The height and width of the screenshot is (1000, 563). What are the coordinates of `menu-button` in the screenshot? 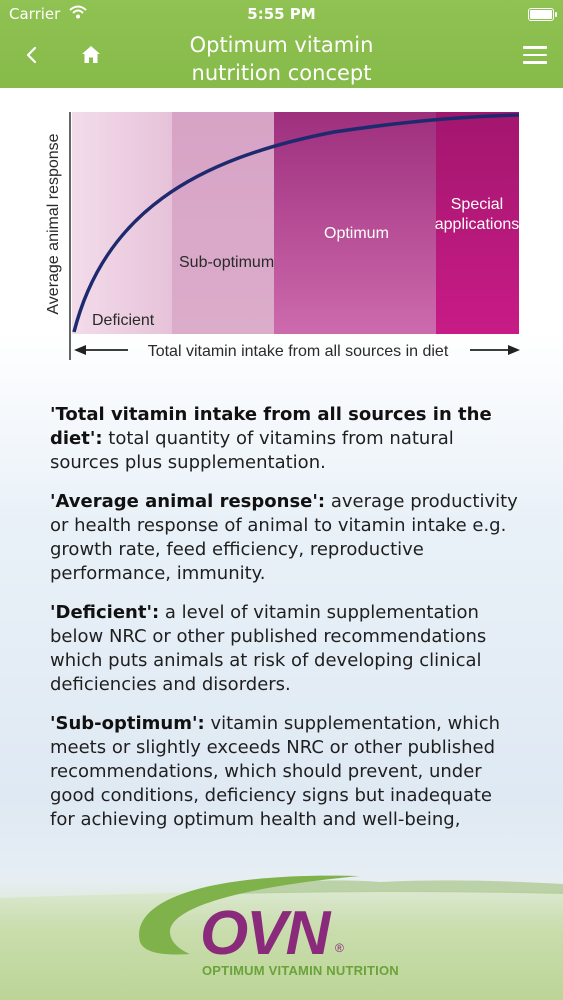 It's located at (535, 55).